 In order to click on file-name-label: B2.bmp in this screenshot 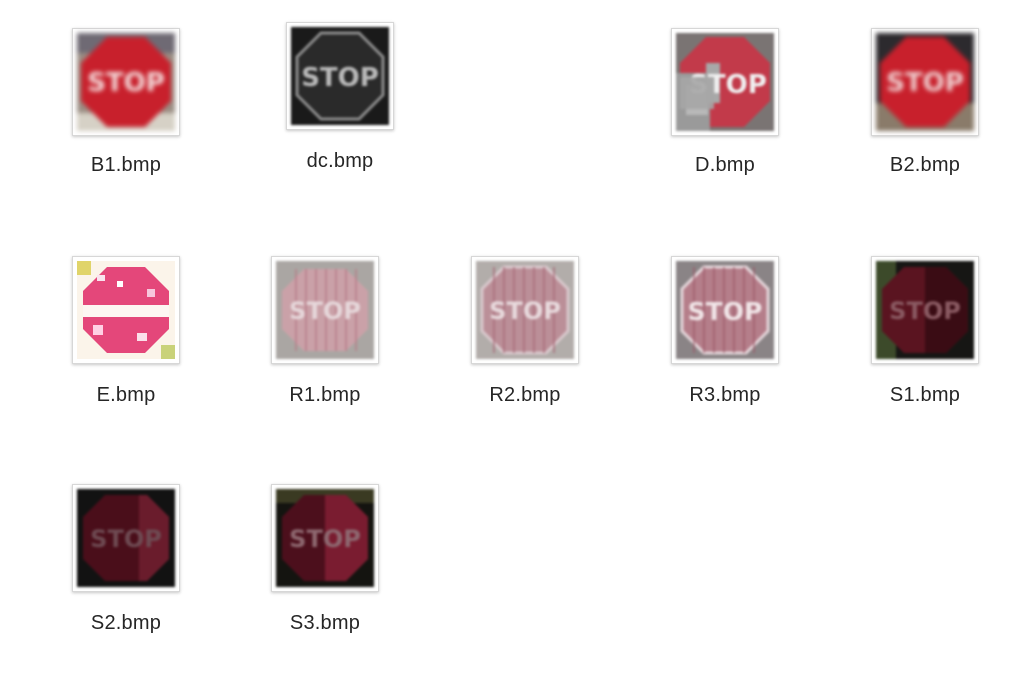, I will do `click(925, 165)`.